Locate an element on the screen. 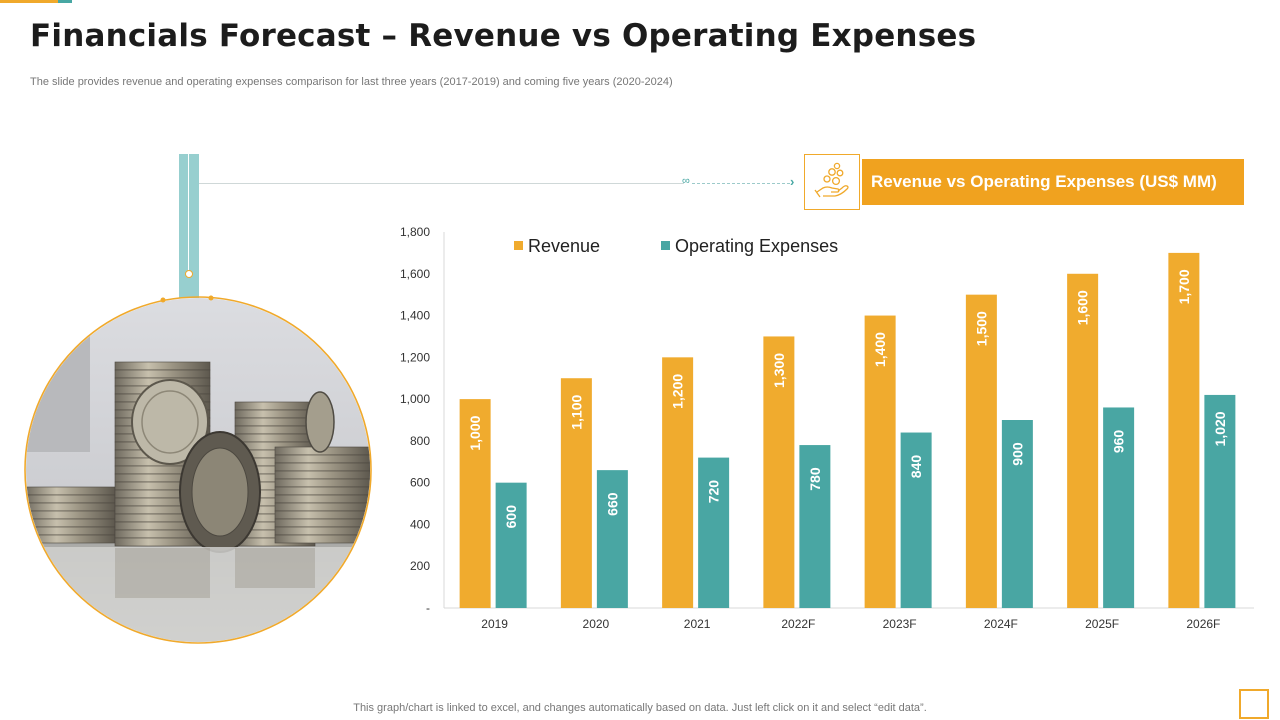 Image resolution: width=1280 pixels, height=720 pixels. decorative-bar-dot is located at coordinates (189, 274).